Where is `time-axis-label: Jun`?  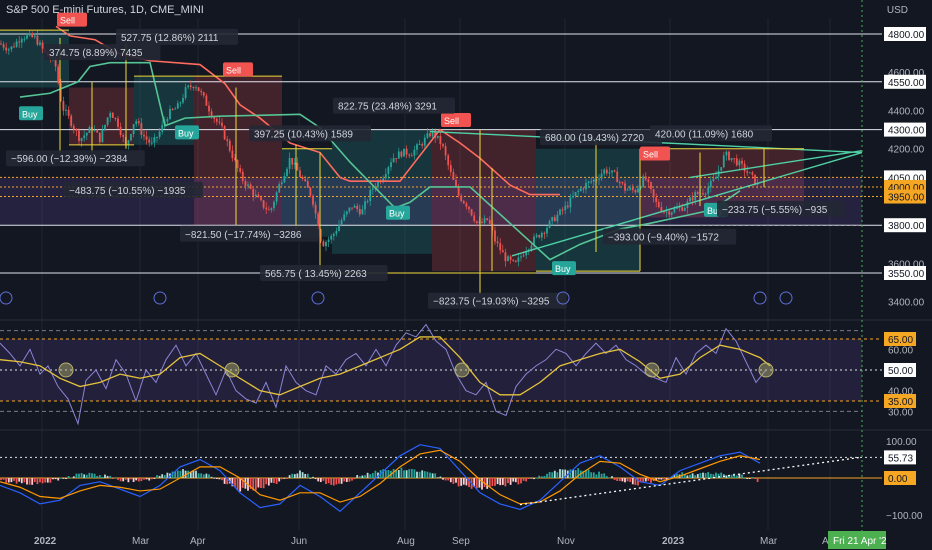
time-axis-label: Jun is located at coordinates (299, 541).